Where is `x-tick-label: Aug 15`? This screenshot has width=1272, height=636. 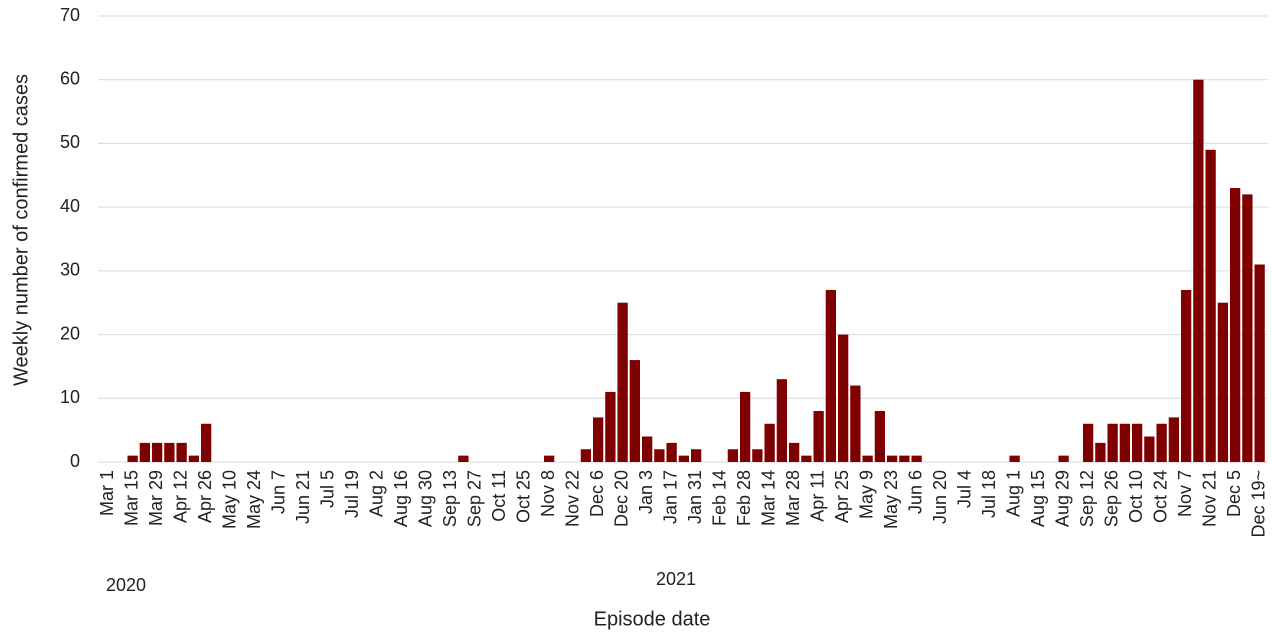
x-tick-label: Aug 15 is located at coordinates (1038, 498).